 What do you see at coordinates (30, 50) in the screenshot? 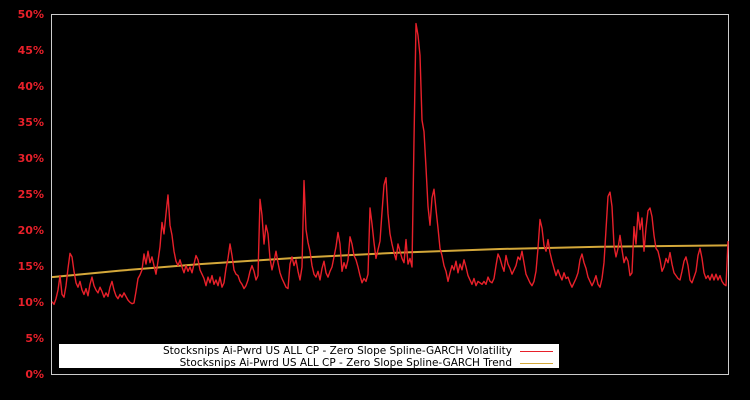
I see `y-tick-label: 45%` at bounding box center [30, 50].